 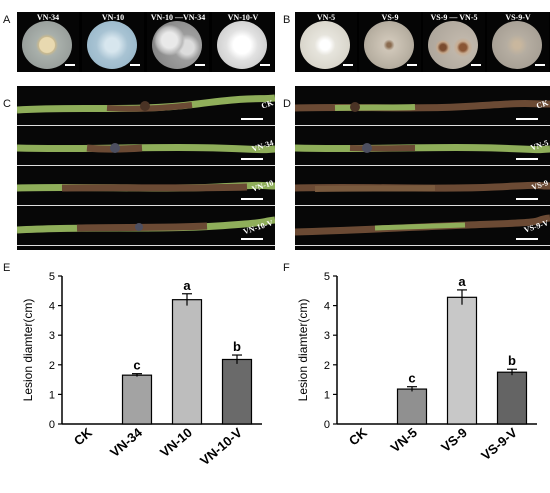 I want to click on dish-vn-5: VN-5, so click(x=326, y=42).